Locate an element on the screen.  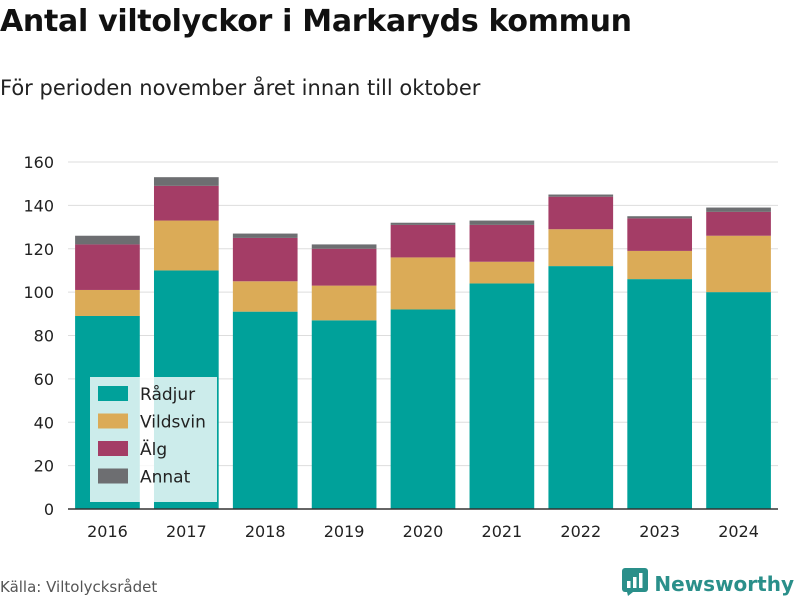
y-tick-label: 140 is located at coordinates (38, 205).